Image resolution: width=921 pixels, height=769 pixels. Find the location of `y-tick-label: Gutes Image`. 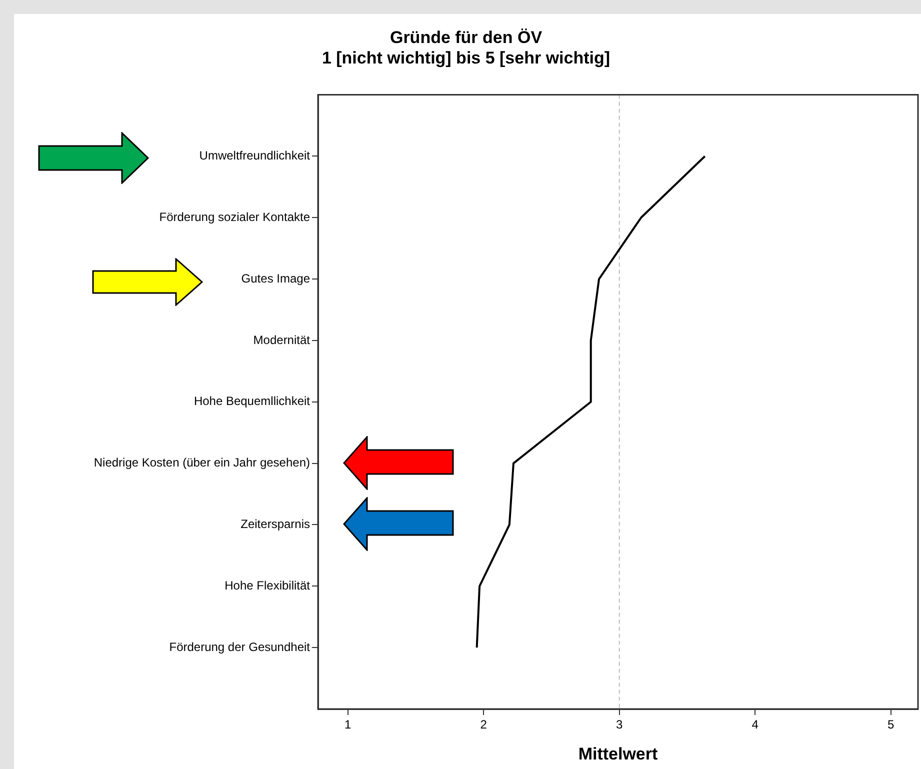

y-tick-label: Gutes Image is located at coordinates (275, 278).